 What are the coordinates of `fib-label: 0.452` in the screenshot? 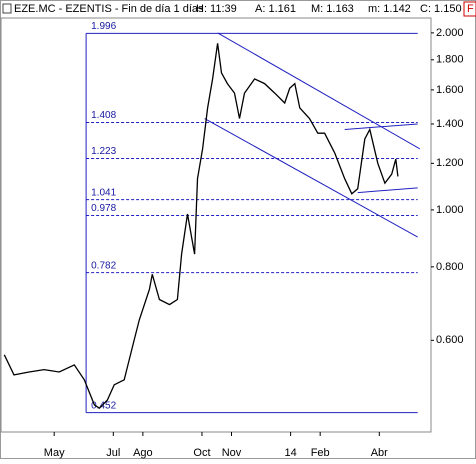 It's located at (103, 405).